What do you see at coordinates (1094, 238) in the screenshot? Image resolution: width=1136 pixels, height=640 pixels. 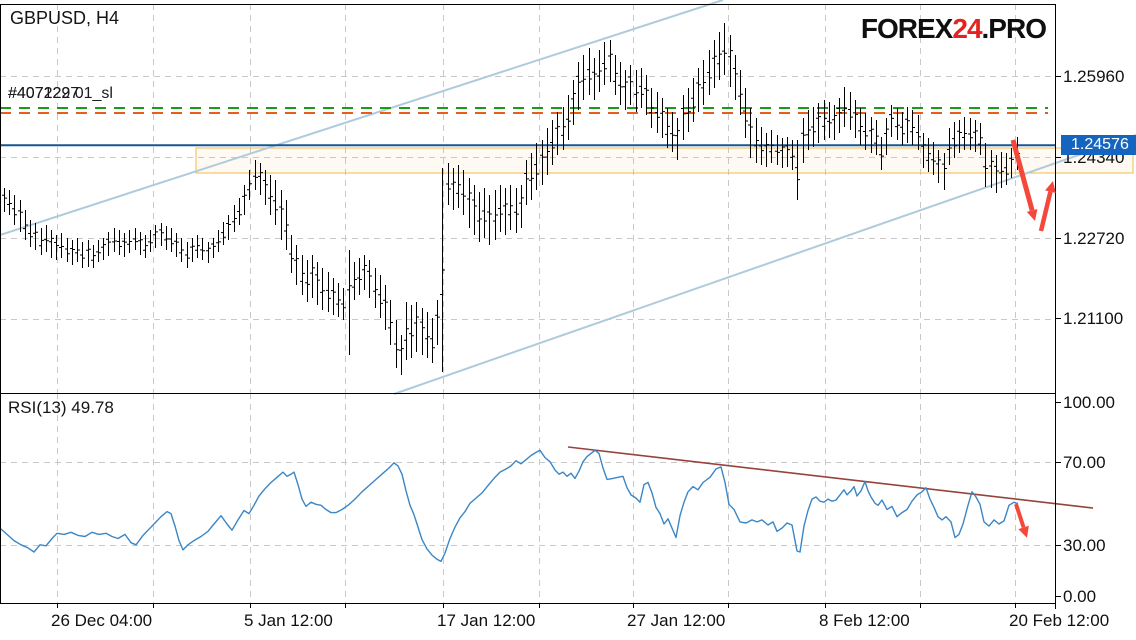 I see `price-axis-label: 1.22720` at bounding box center [1094, 238].